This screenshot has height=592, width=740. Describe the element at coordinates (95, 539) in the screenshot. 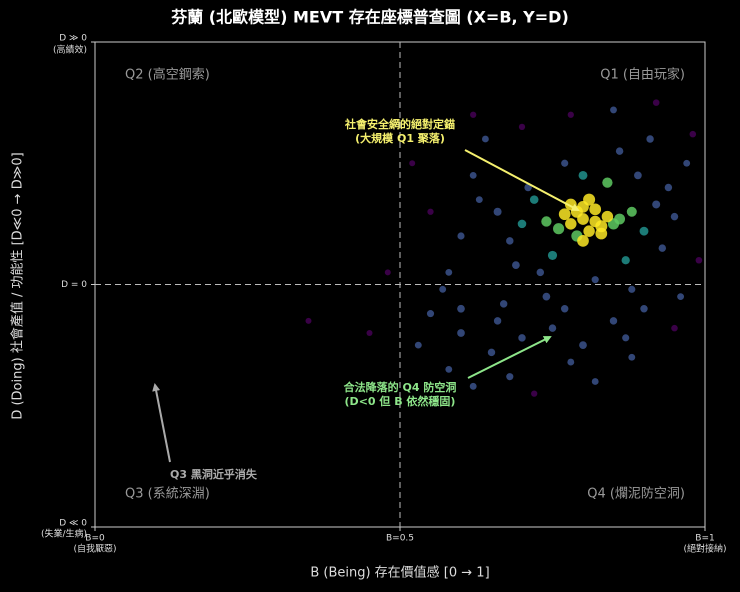

I see `x-tick-label: B=0` at that location.